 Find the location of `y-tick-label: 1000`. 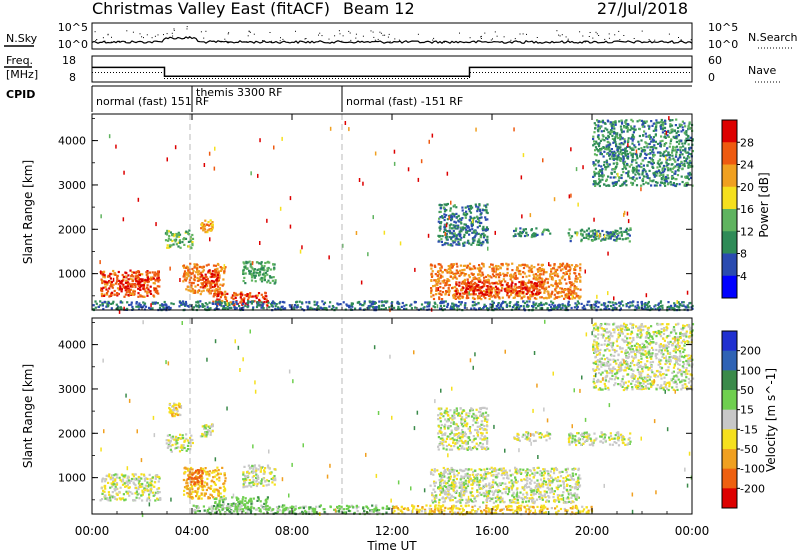

y-tick-label: 1000 is located at coordinates (72, 274).